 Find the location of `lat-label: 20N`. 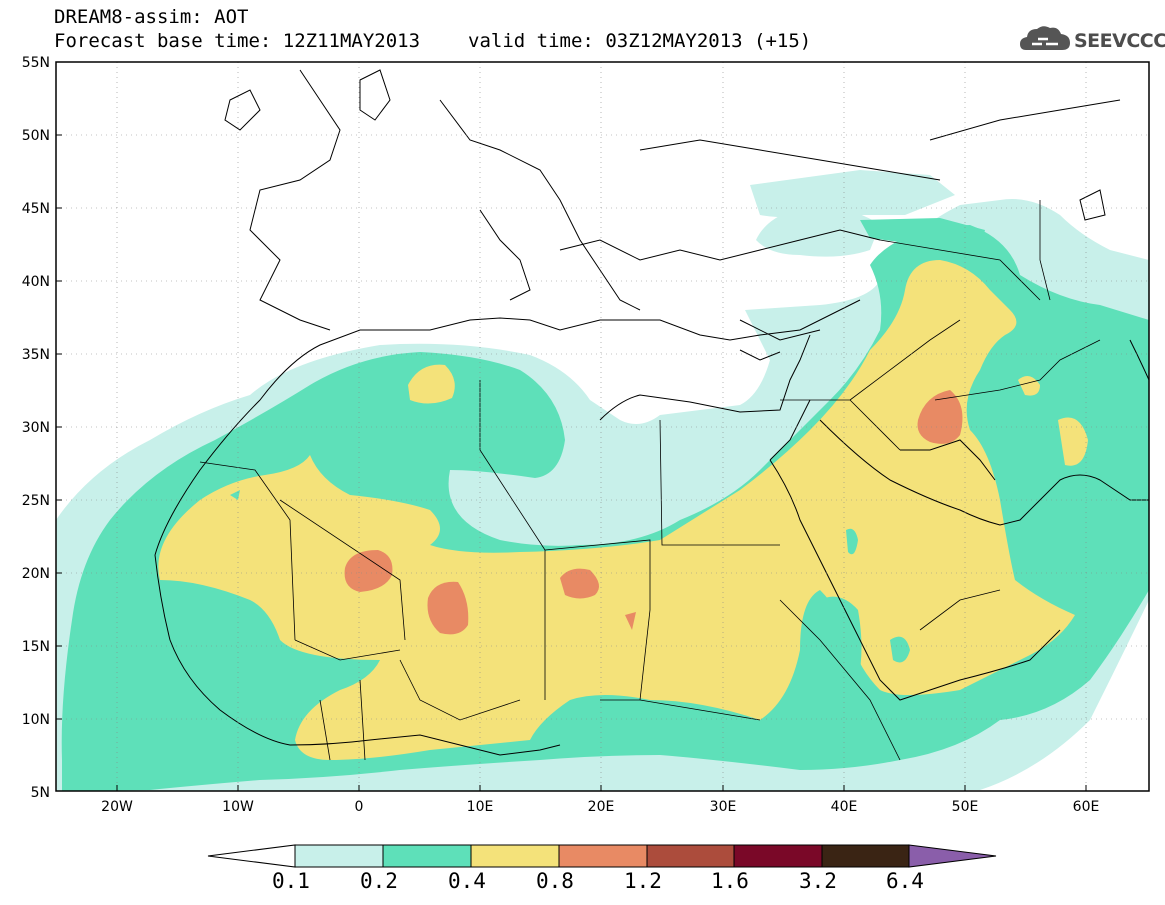

lat-label: 20N is located at coordinates (36, 574).